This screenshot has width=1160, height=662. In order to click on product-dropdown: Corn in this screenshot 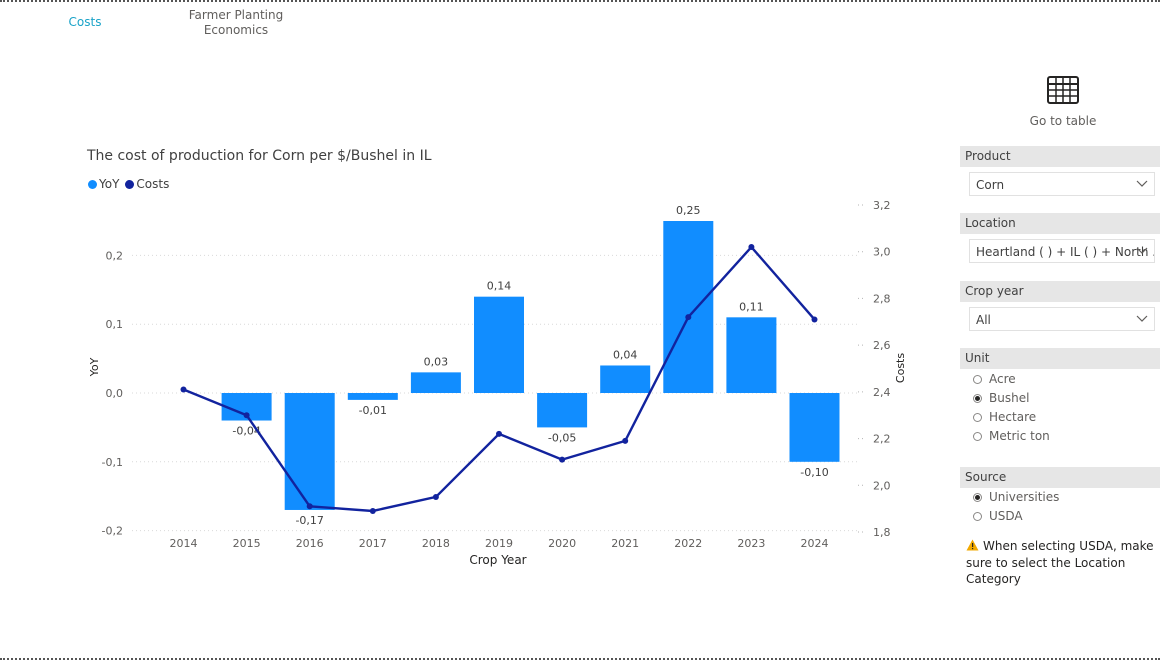, I will do `click(1062, 184)`.